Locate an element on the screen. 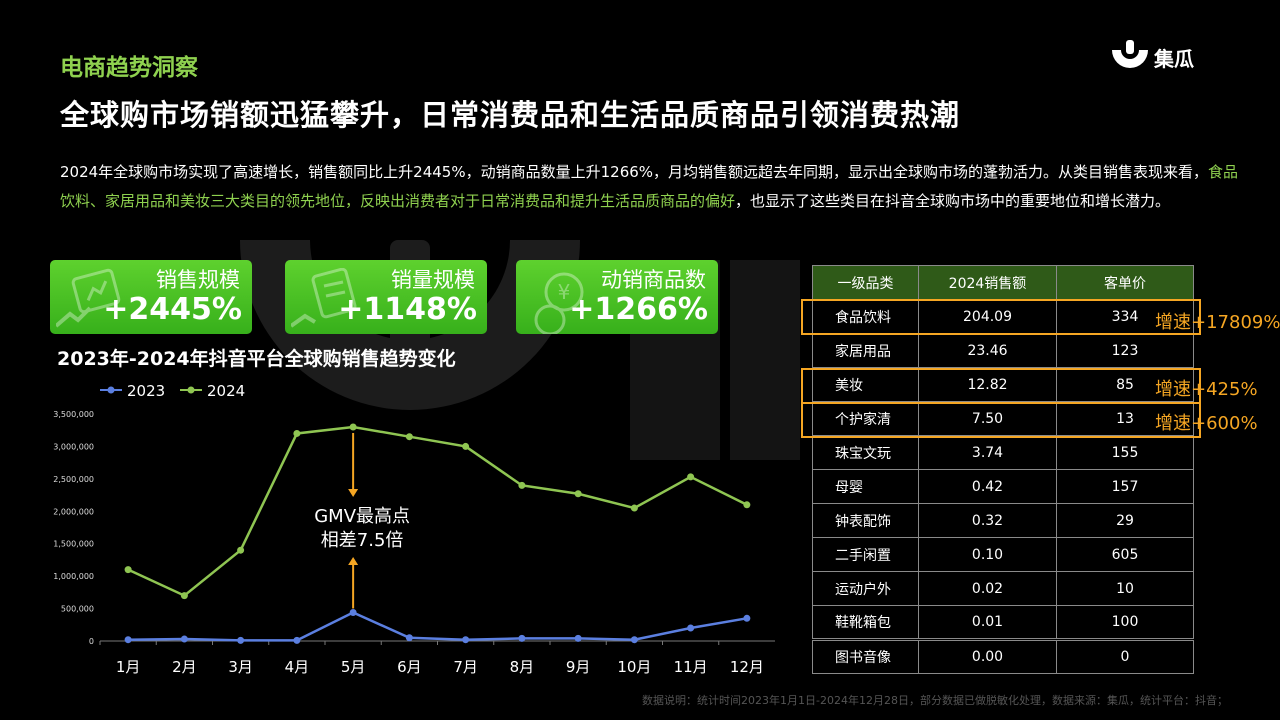  x-tick-label: 1月 is located at coordinates (128, 667).